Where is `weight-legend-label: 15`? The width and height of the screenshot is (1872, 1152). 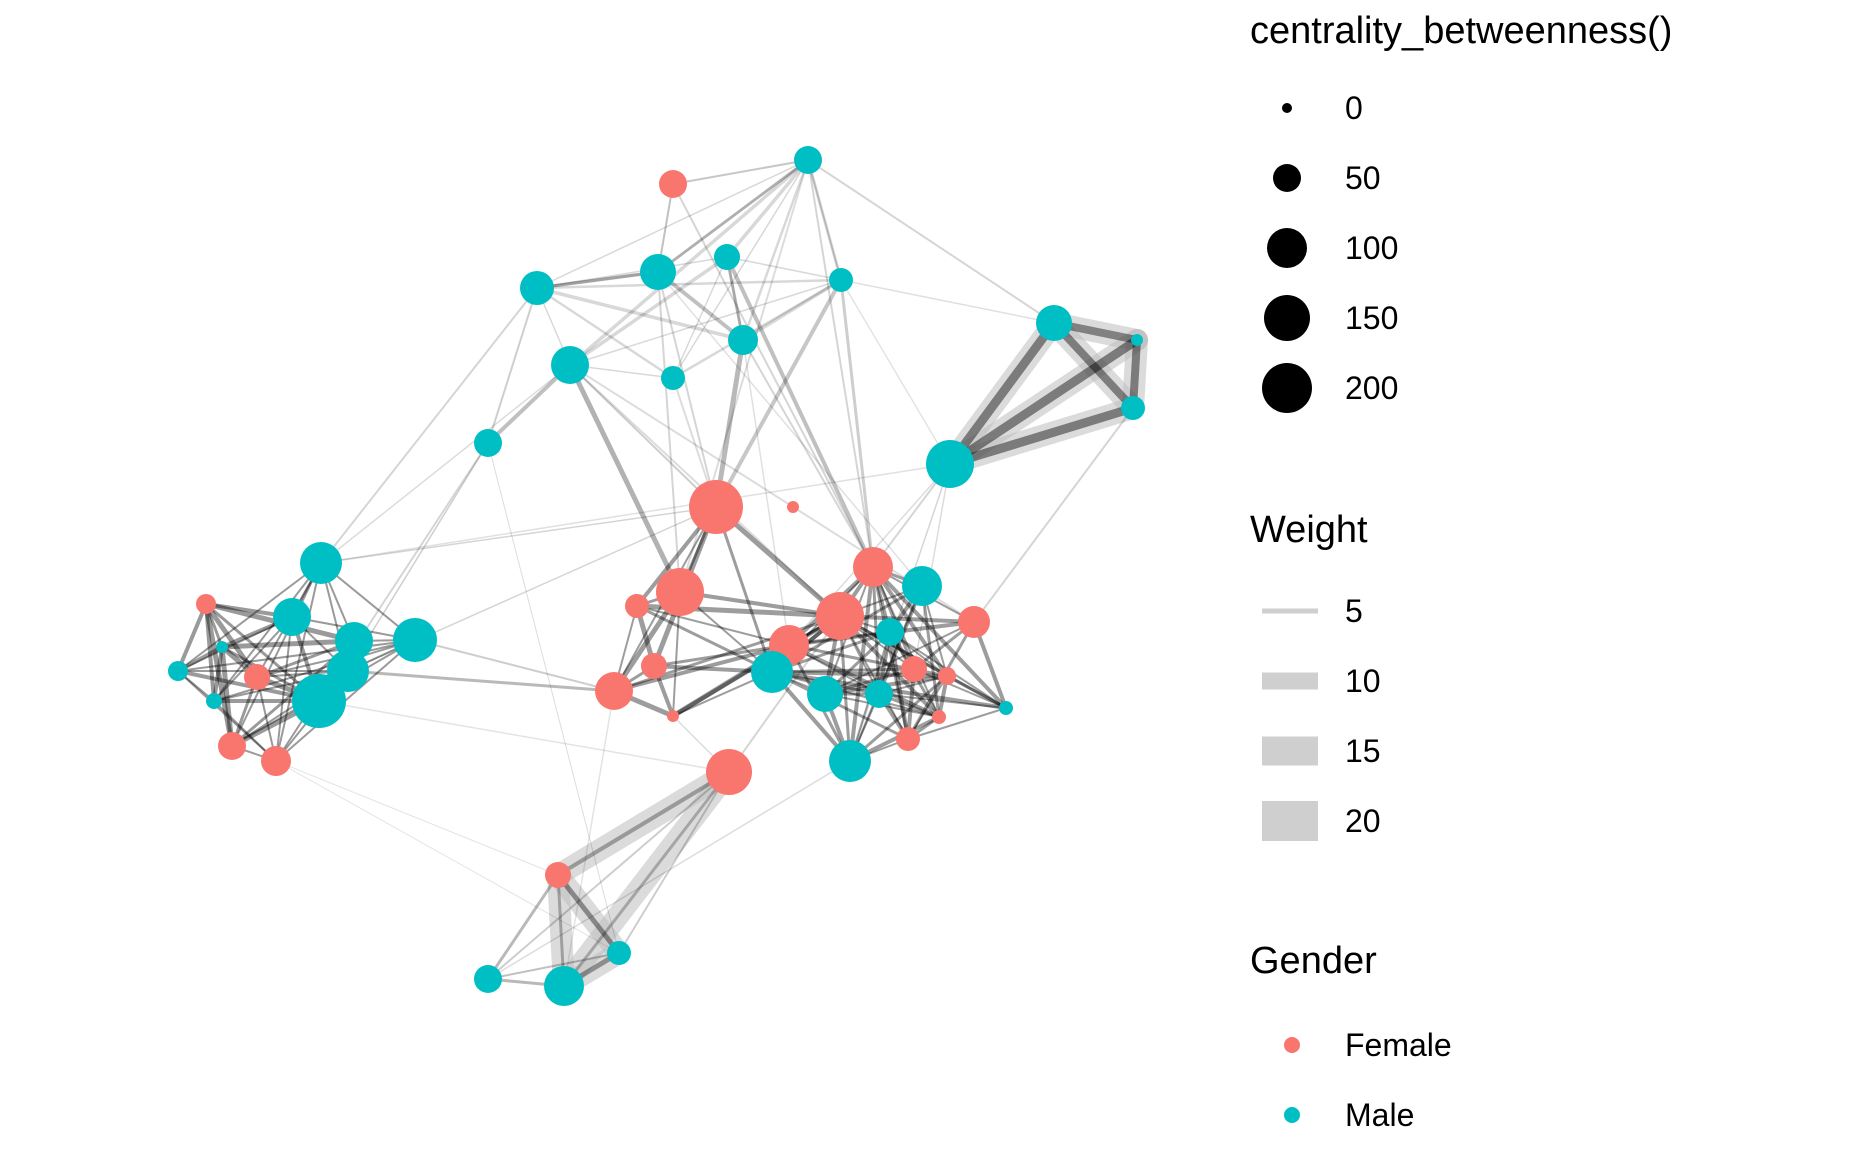
weight-legend-label: 15 is located at coordinates (1363, 751).